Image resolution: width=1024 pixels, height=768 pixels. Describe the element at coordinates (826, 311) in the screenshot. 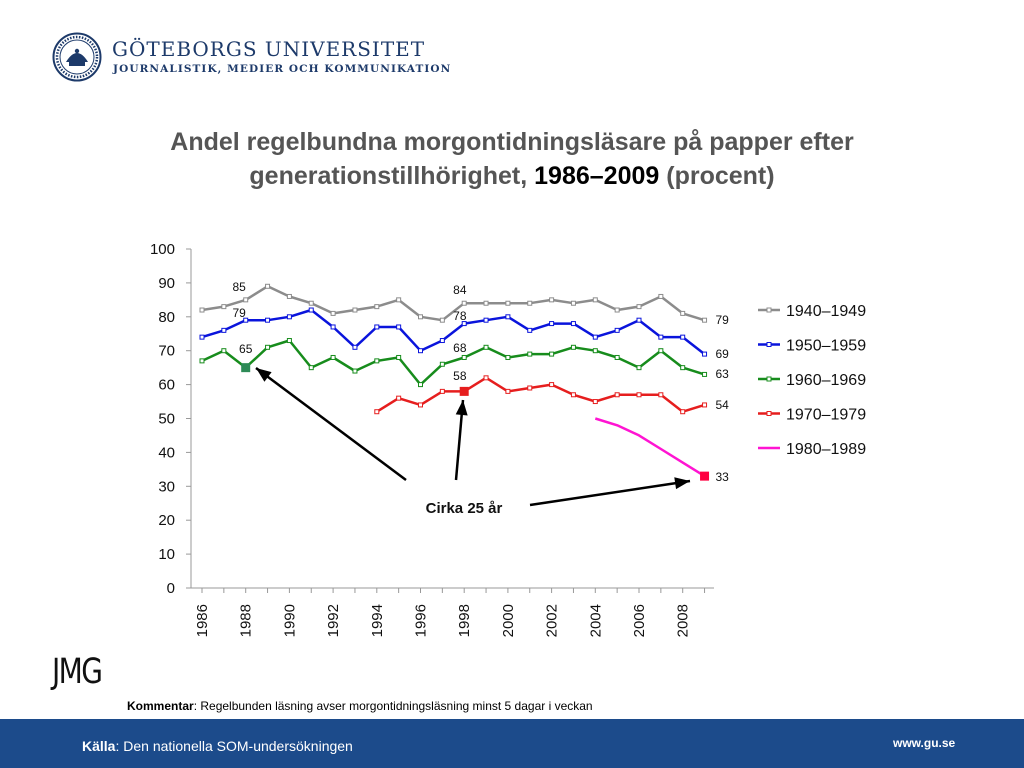

I see `legend-label-0: 1940–1949` at that location.